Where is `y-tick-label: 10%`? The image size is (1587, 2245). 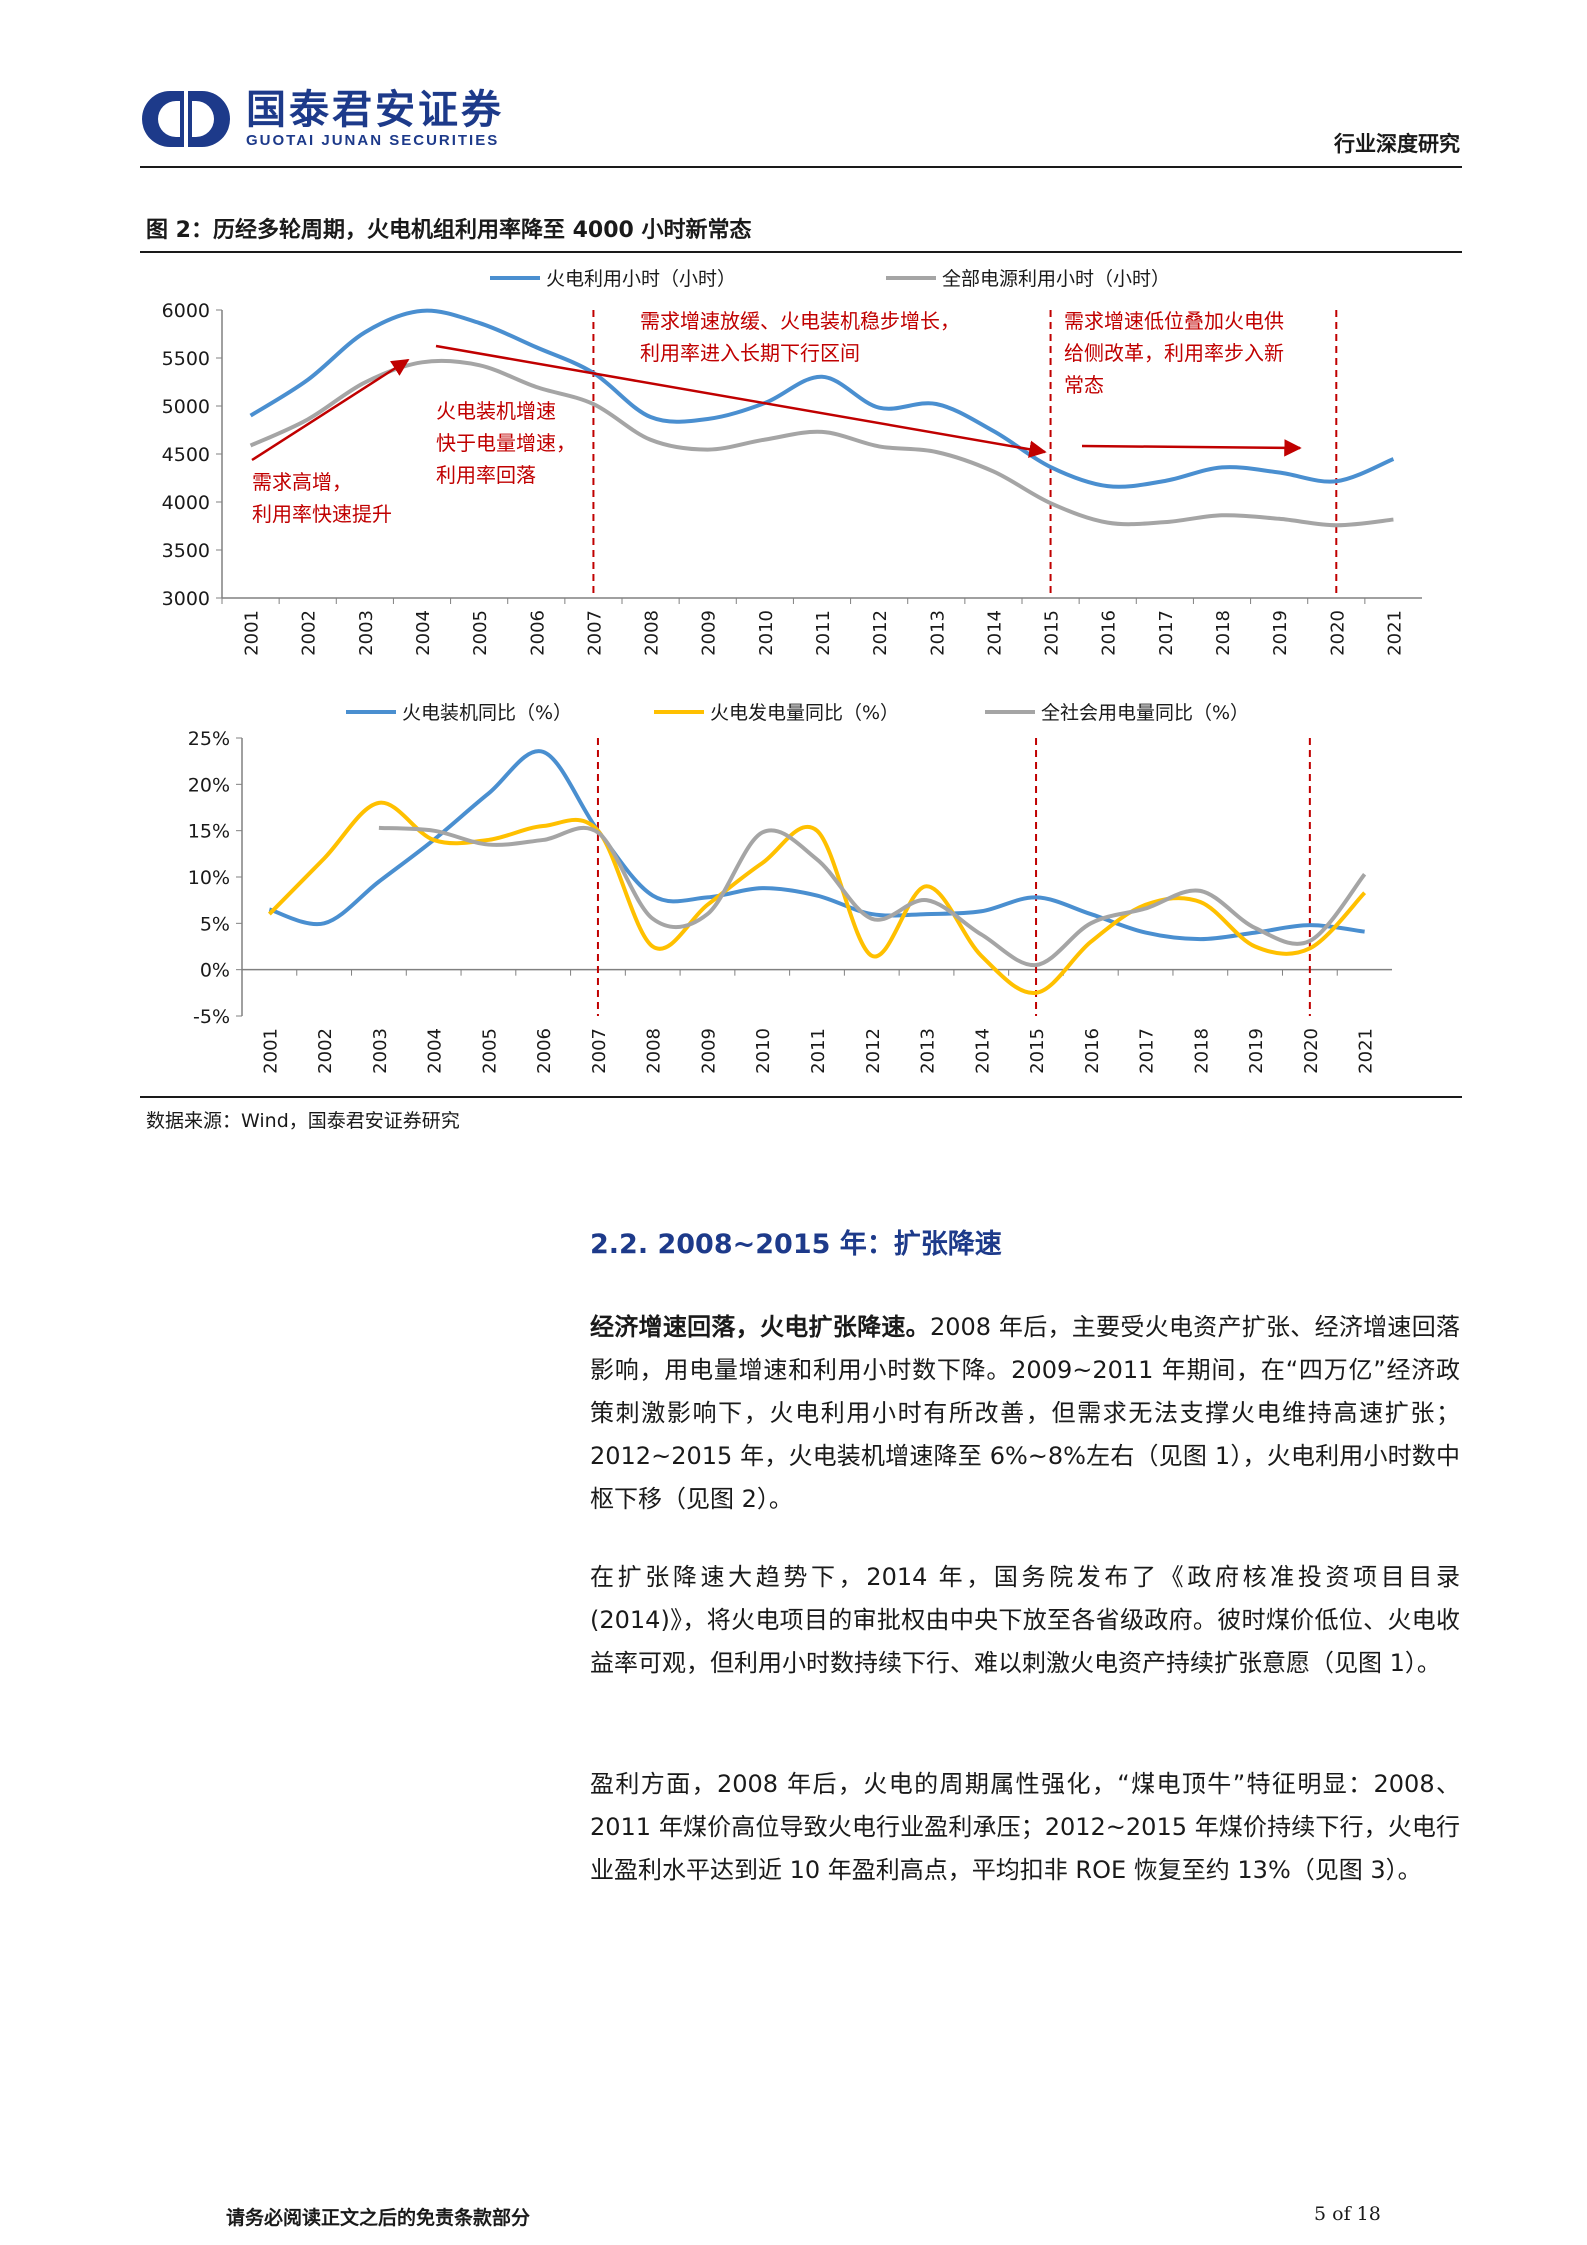
y-tick-label: 10% is located at coordinates (209, 878).